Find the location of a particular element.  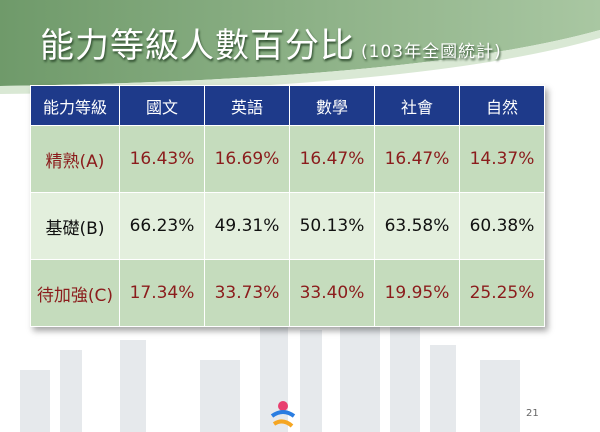

subtitle: (103年全國統計) is located at coordinates (431, 52).